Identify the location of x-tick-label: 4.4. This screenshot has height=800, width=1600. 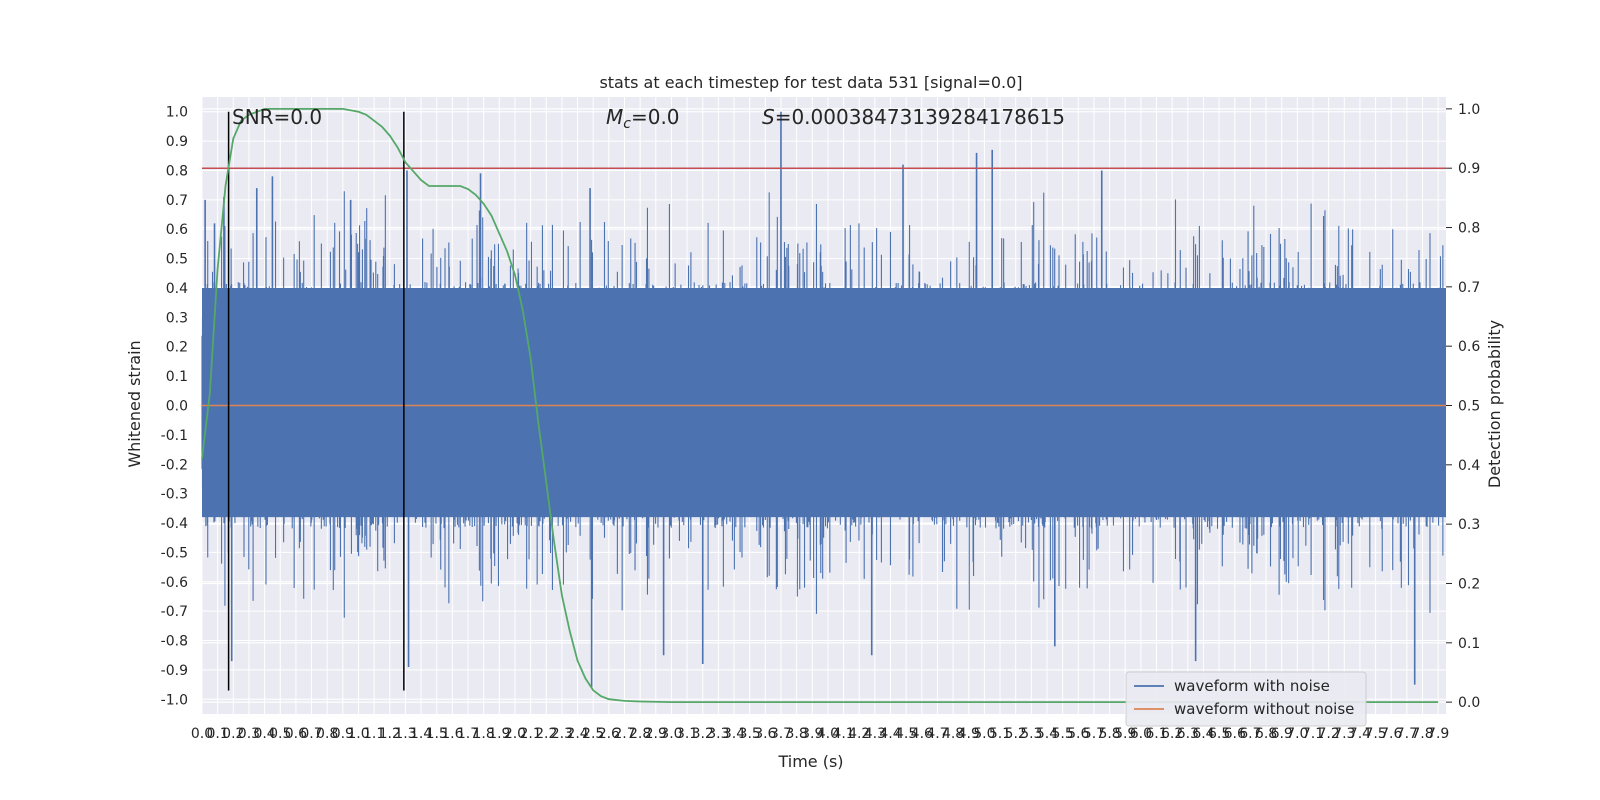
(890, 734).